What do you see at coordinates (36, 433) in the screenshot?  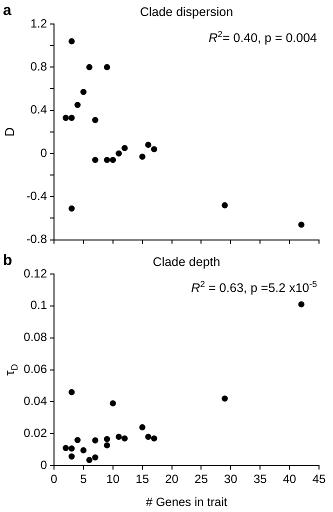 I see `y-tick-label: 0.02` at bounding box center [36, 433].